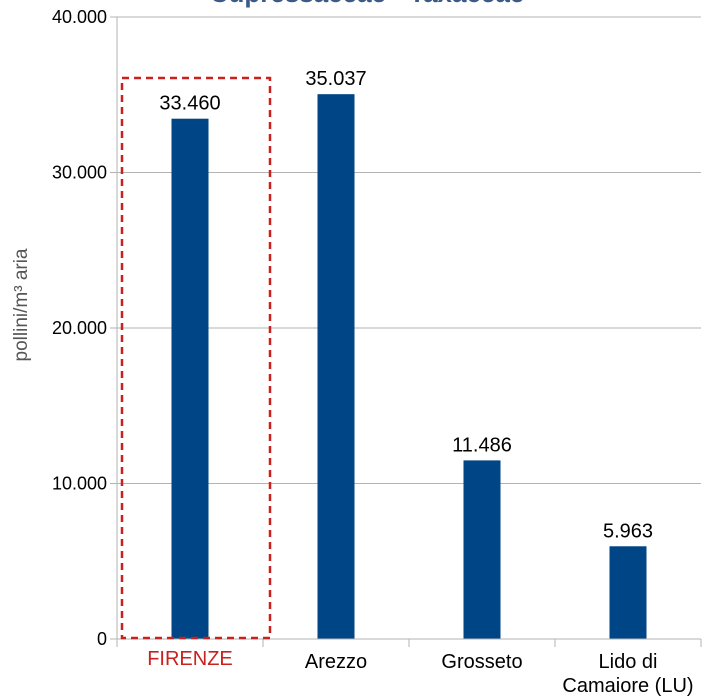 The image size is (704, 700). Describe the element at coordinates (79, 484) in the screenshot. I see `y-tick-label: 10.000` at that location.